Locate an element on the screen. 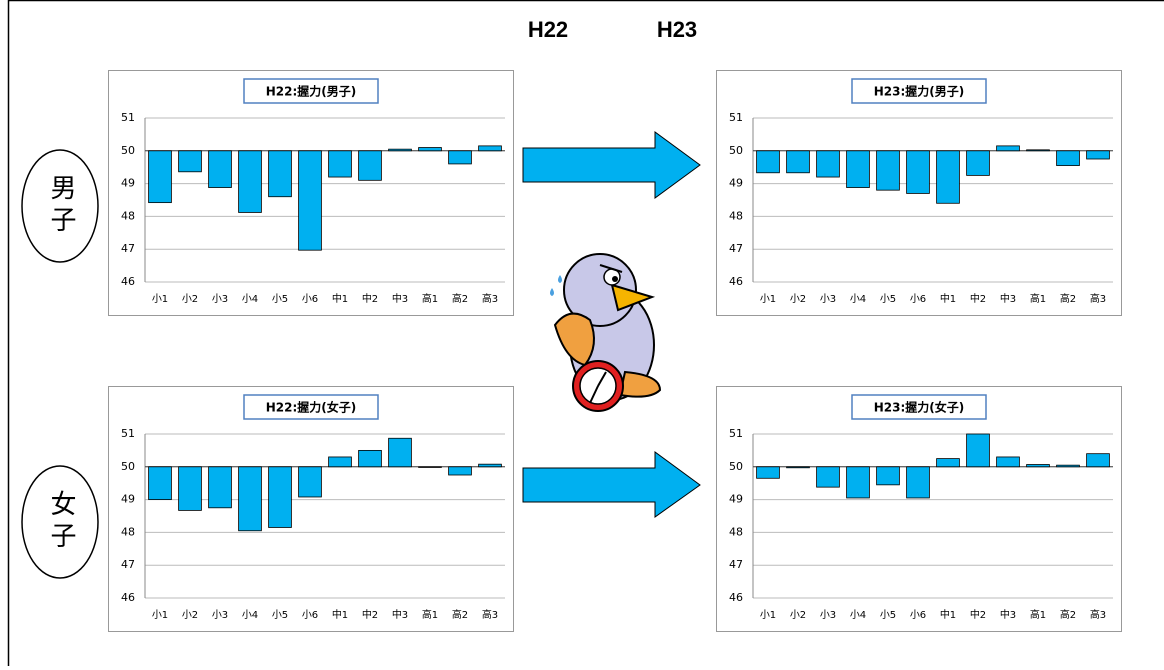 Image resolution: width=1164 pixels, height=670 pixels. row-label: 女子 is located at coordinates (61, 522).